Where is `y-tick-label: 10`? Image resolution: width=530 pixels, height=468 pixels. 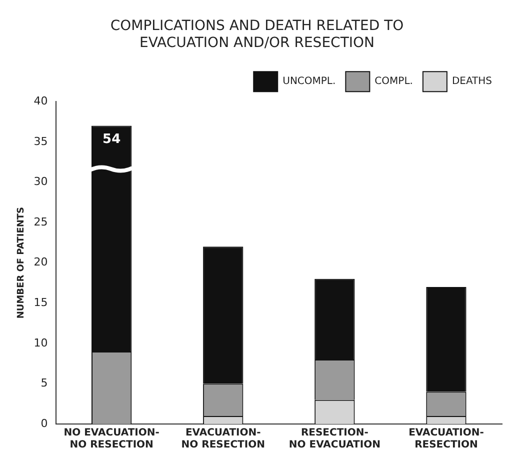 y-tick-label: 10 is located at coordinates (41, 343).